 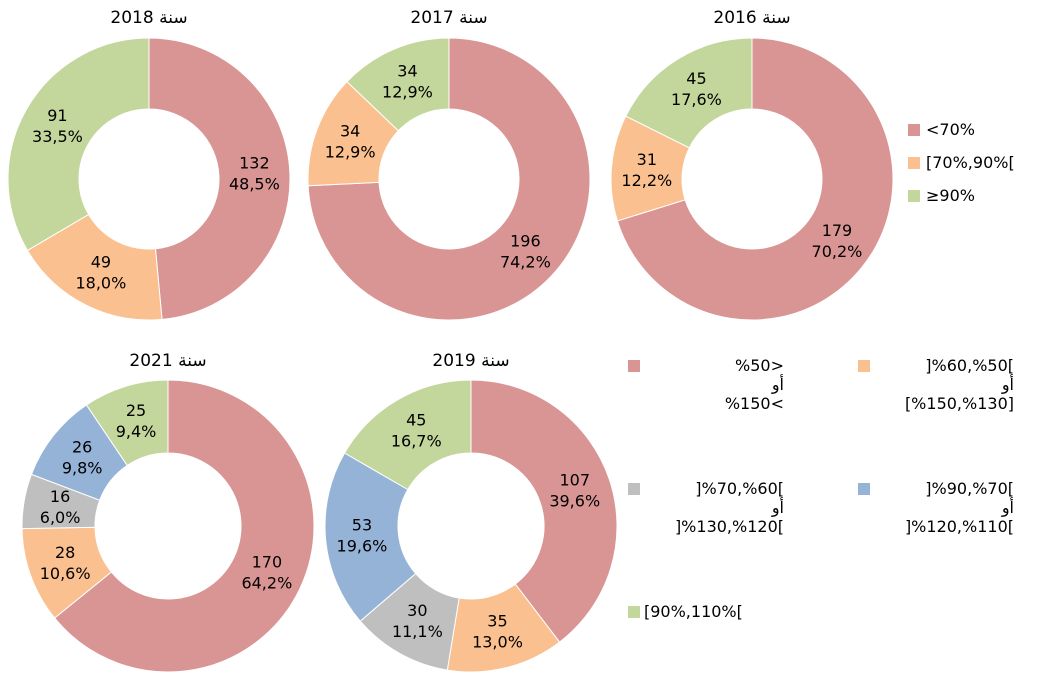 What do you see at coordinates (136, 410) in the screenshot?
I see `data-label-count: 25` at bounding box center [136, 410].